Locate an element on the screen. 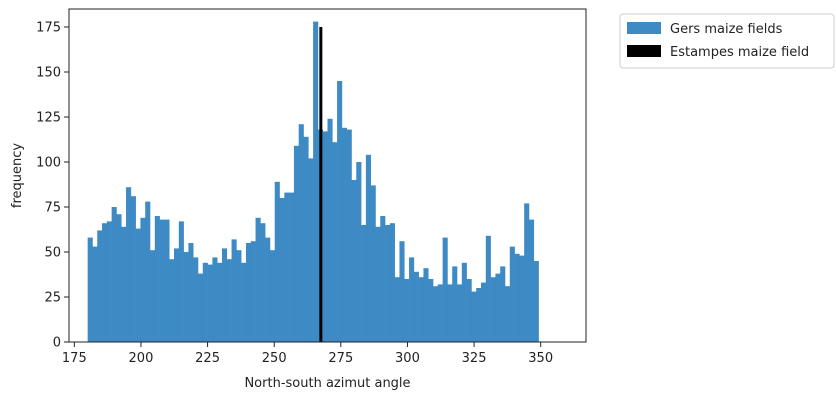 The image size is (836, 395). legend-label-gers: Gers maize fields is located at coordinates (726, 29).